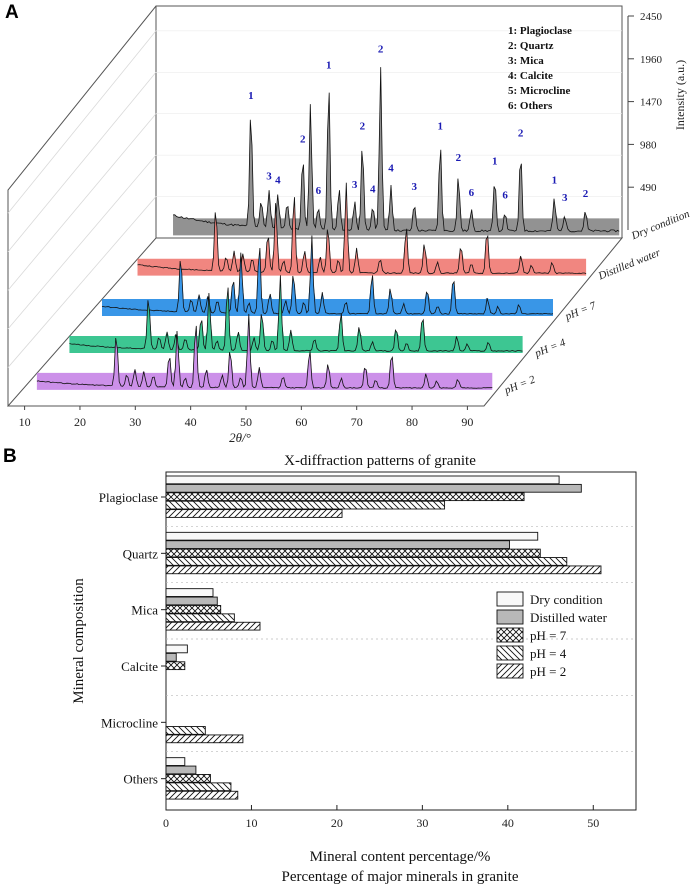 This screenshot has width=699, height=888. I want to click on legend-entry: 6: Others, so click(530, 106).